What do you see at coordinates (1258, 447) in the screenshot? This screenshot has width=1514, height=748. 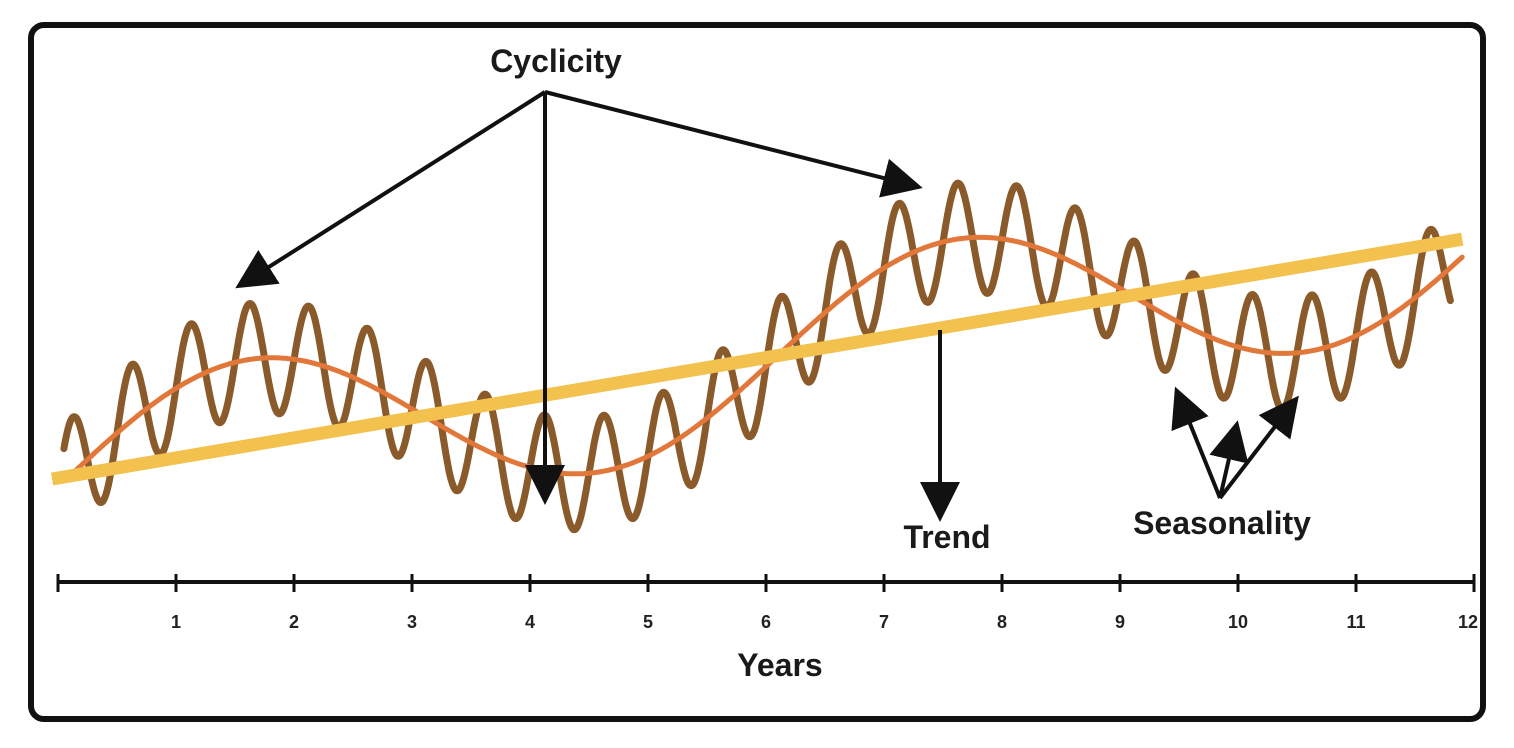 I see `seasonality-arrow-right` at bounding box center [1258, 447].